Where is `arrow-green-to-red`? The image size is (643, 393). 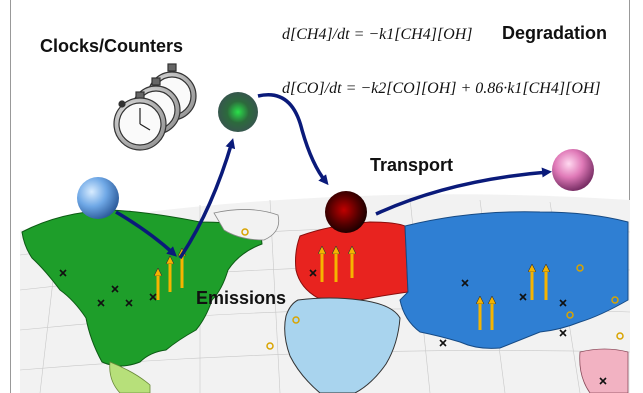
arrow-green-to-red is located at coordinates (293, 139).